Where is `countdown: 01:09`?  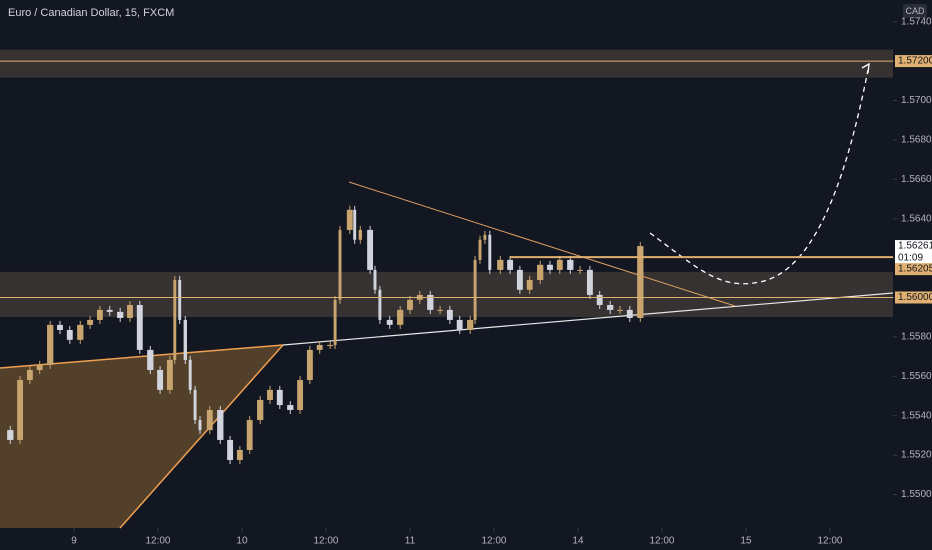 countdown: 01:09 is located at coordinates (910, 258).